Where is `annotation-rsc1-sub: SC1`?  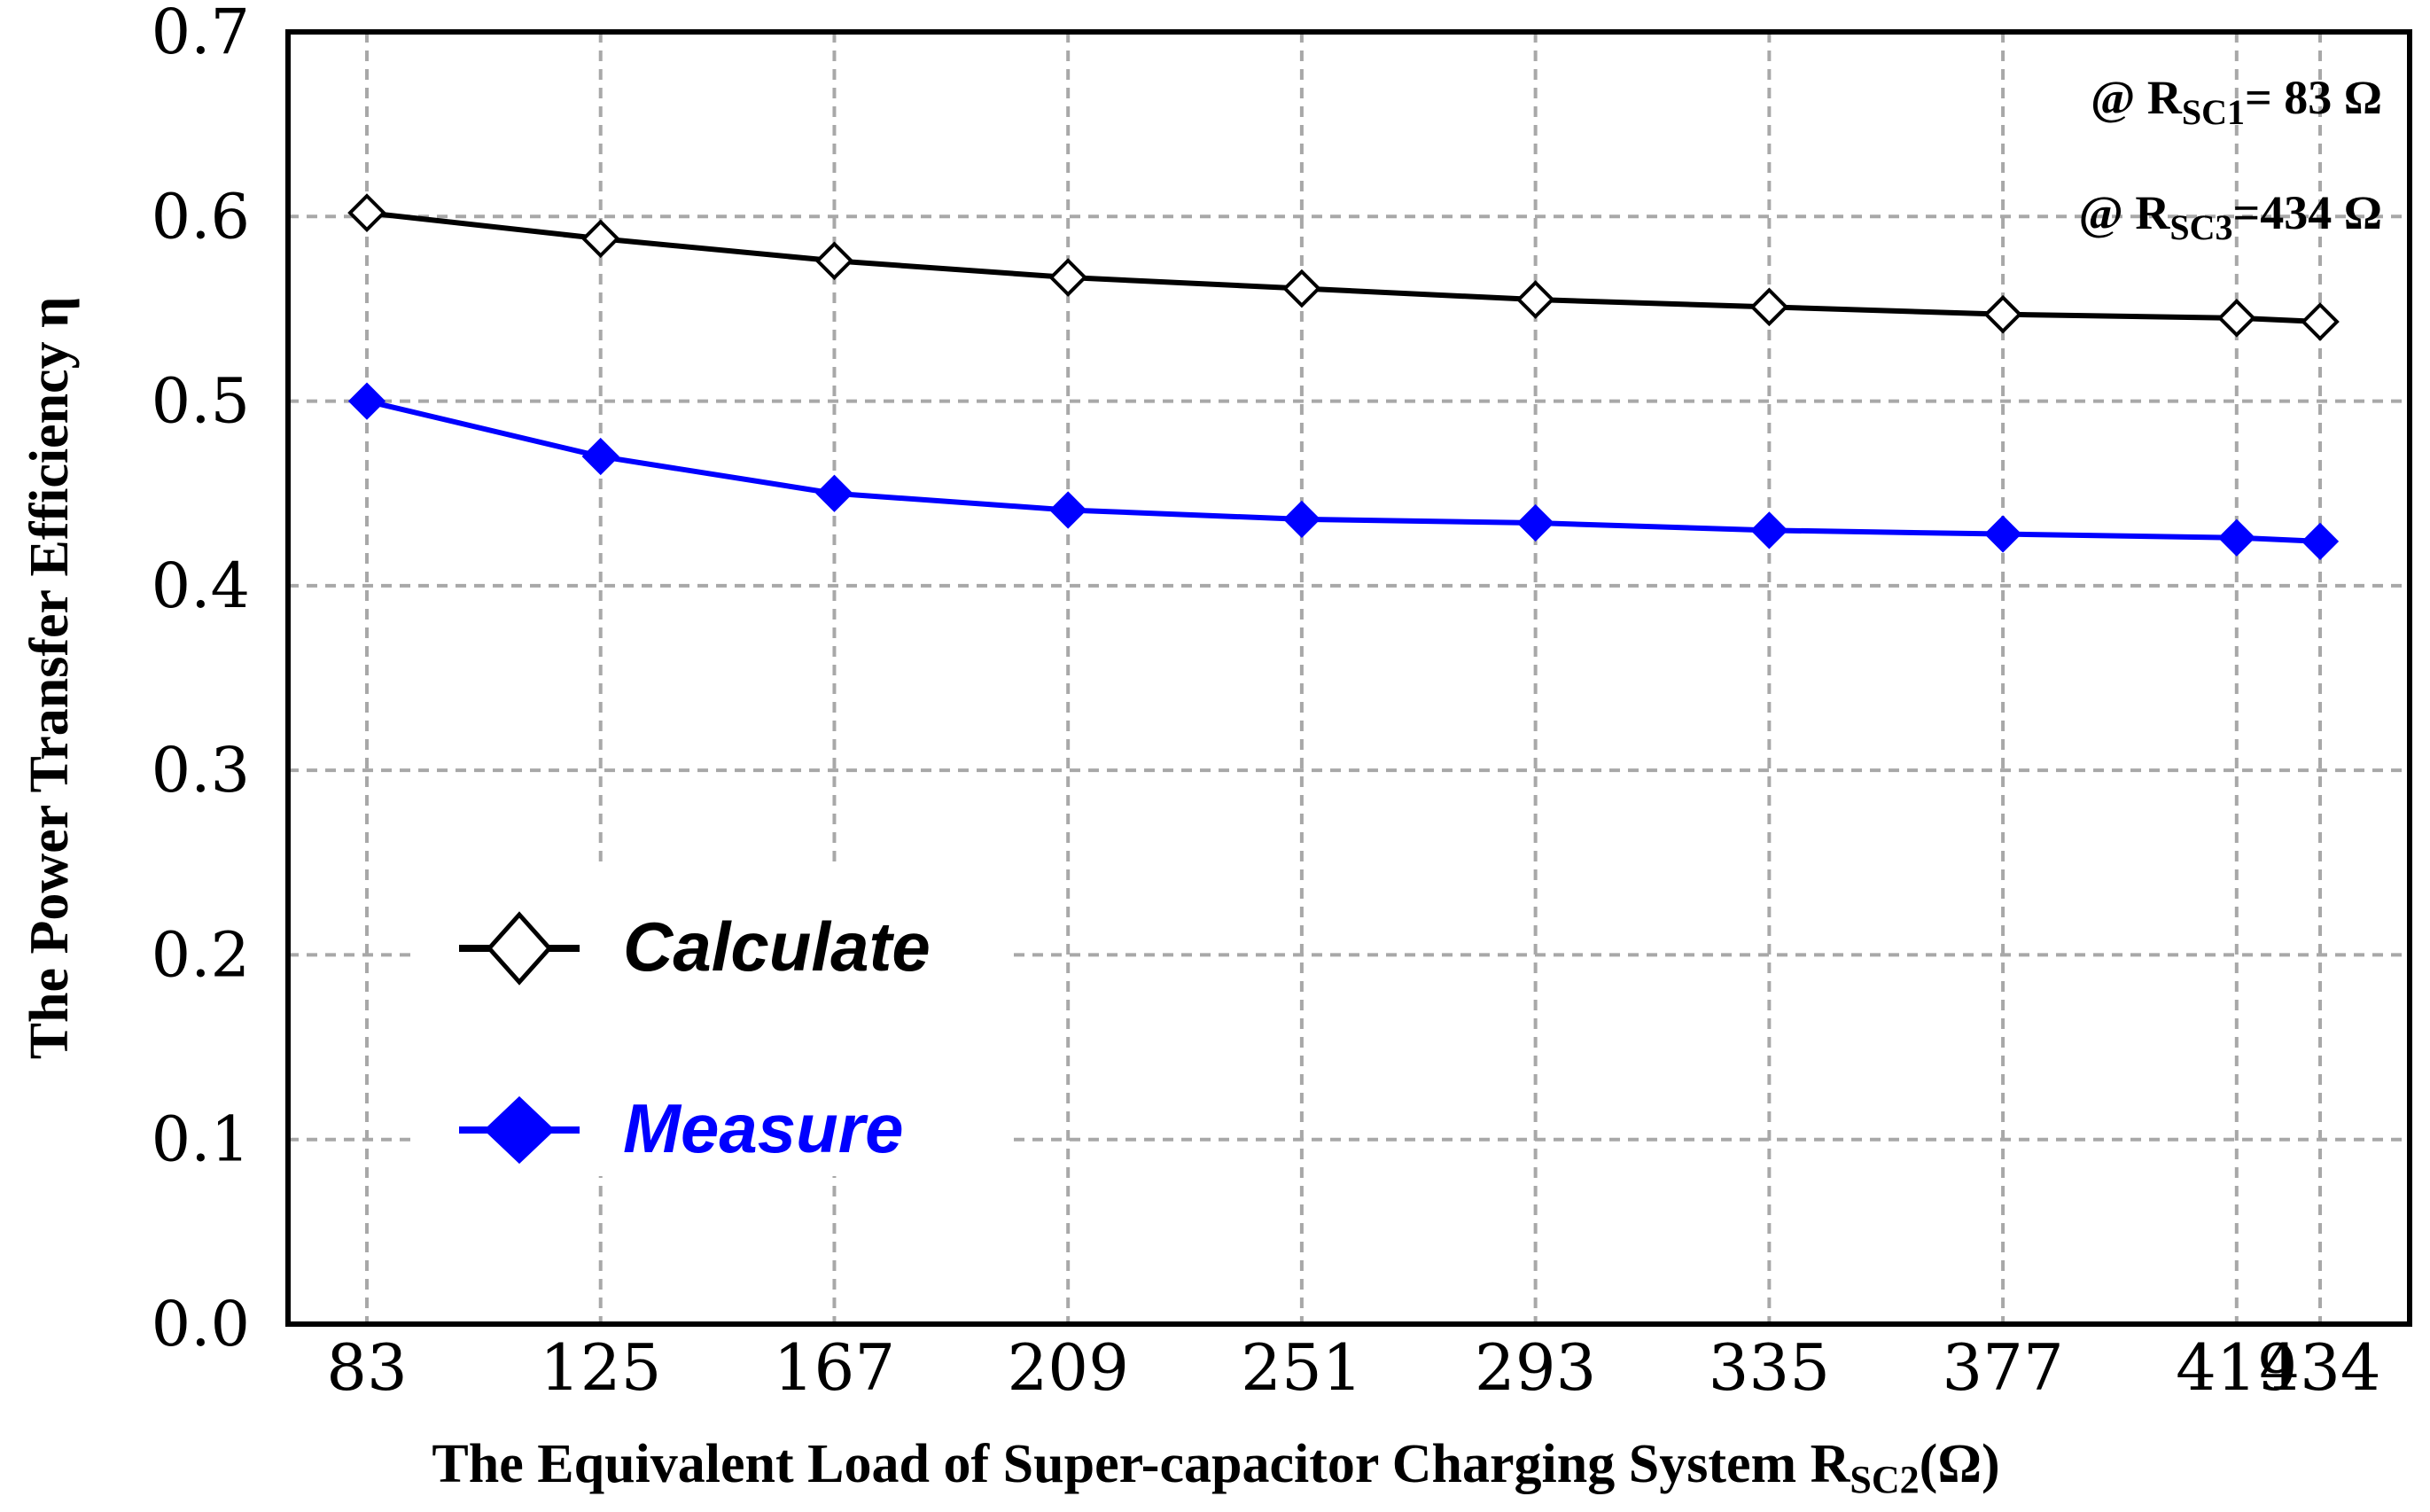 annotation-rsc1-sub: SC1 is located at coordinates (2213, 112).